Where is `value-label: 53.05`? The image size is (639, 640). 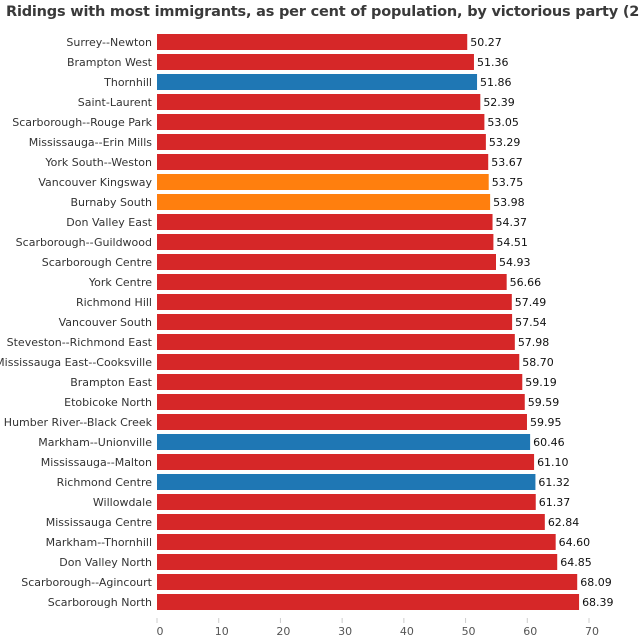
value-label: 53.05 is located at coordinates (503, 122).